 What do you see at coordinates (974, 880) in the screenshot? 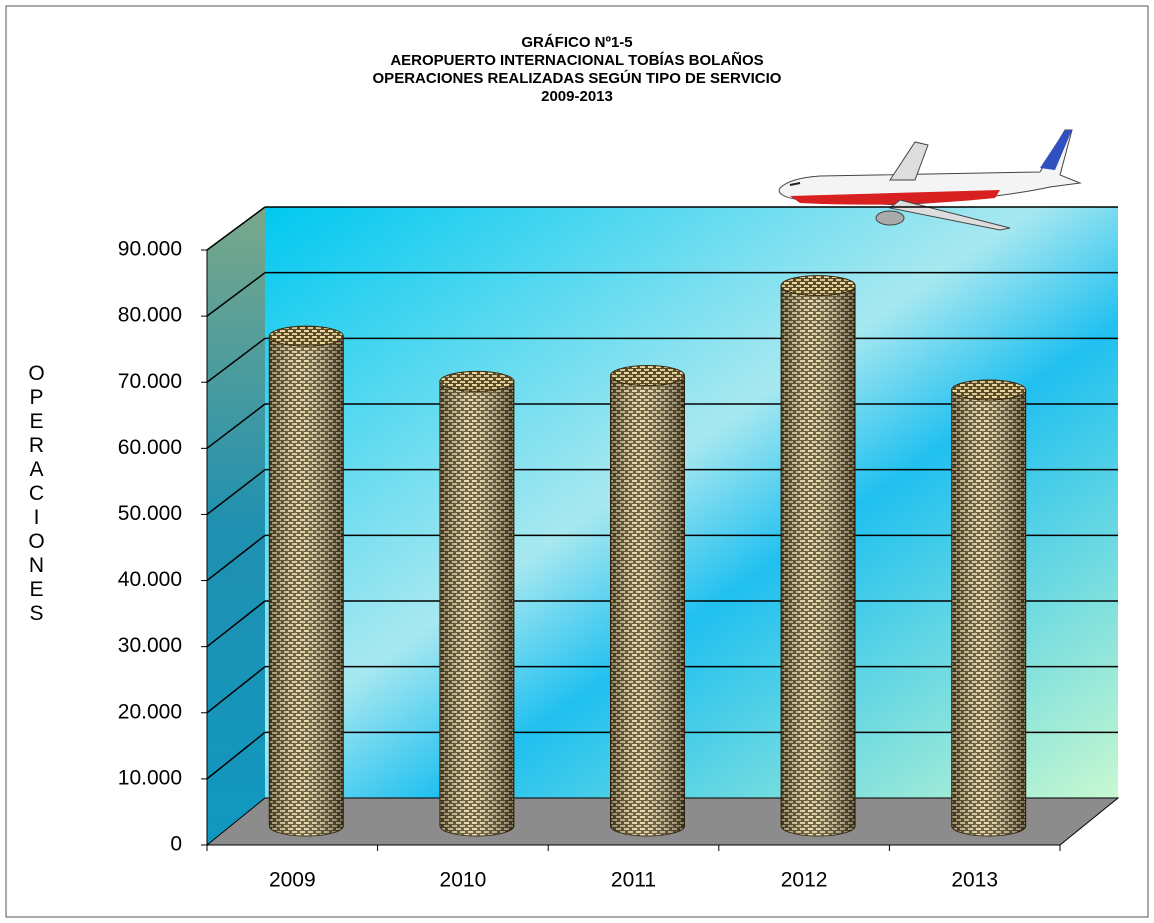
I see `x-tick-label: 2013` at bounding box center [974, 880].